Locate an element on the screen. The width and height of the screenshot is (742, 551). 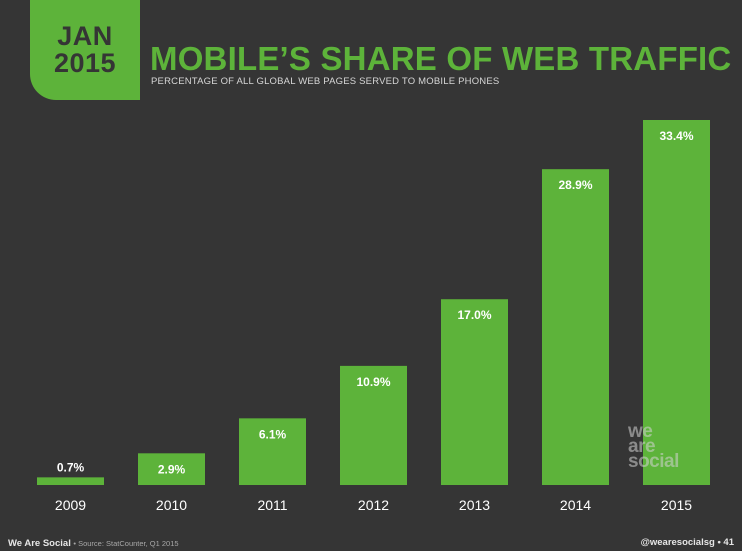
bar-2012 is located at coordinates (373, 425).